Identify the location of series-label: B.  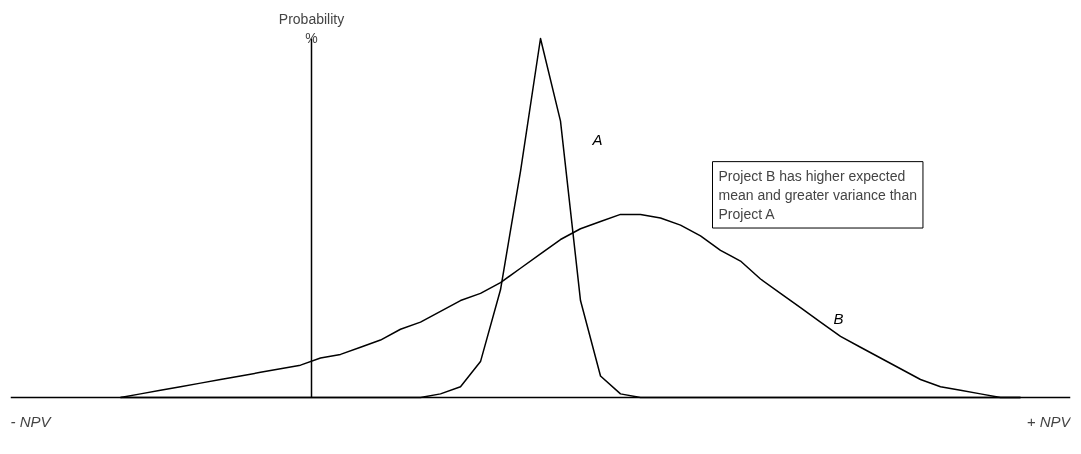
(838, 318).